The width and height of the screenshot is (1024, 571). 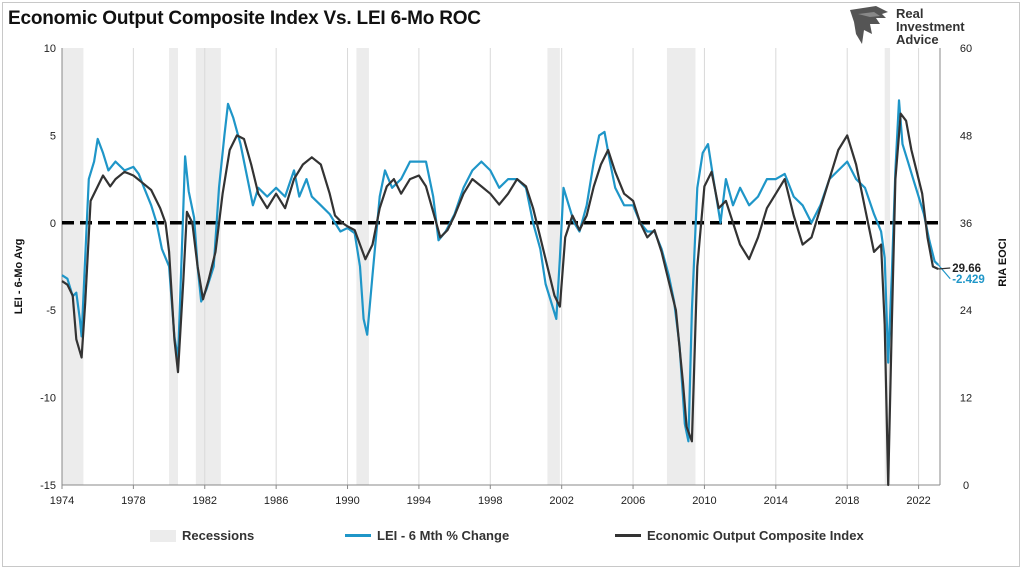 What do you see at coordinates (561, 501) in the screenshot?
I see `x-tick-2002: 2002` at bounding box center [561, 501].